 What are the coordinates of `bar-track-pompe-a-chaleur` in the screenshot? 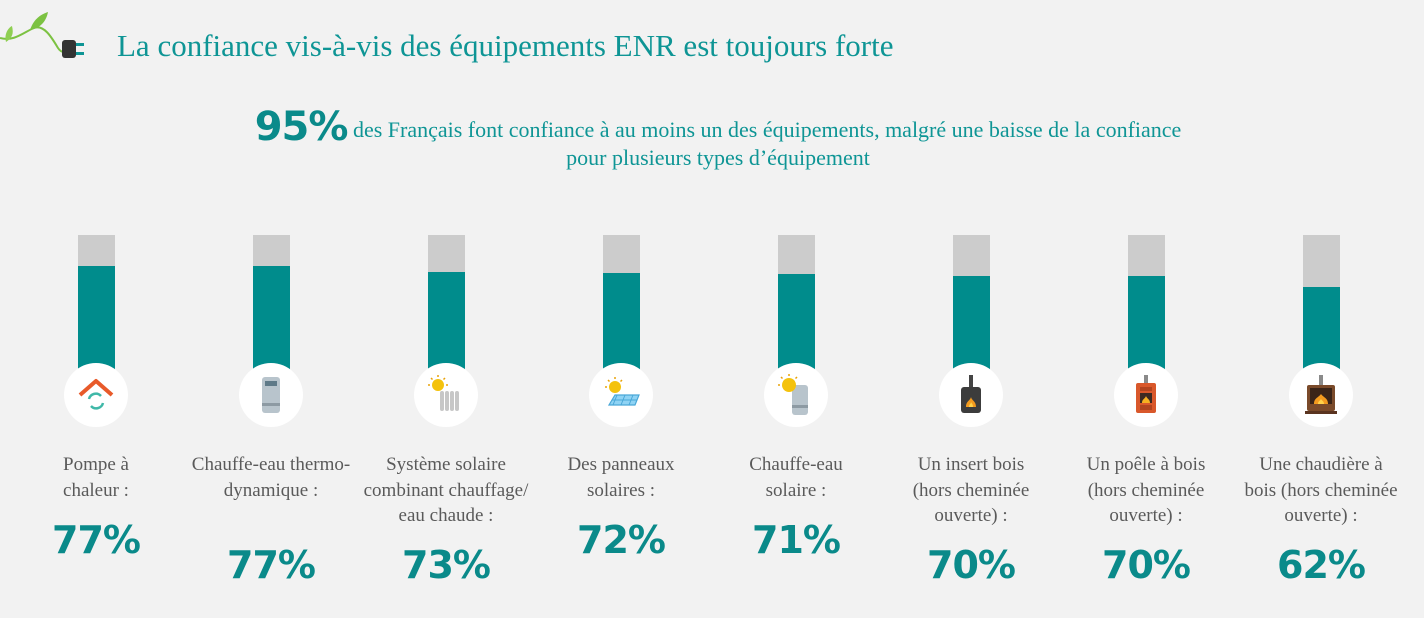 It's located at (96, 303).